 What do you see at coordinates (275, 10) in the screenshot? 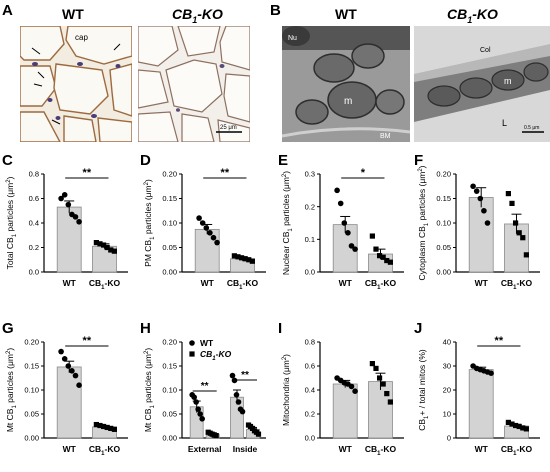
I see `panel-letter-b: B` at bounding box center [275, 10].